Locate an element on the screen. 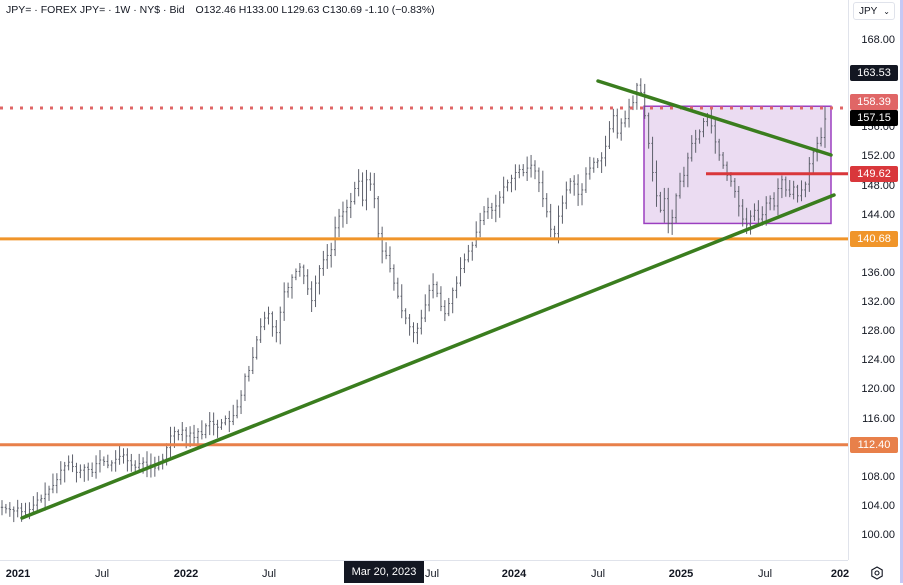 This screenshot has width=903, height=585. time-tick: 2025 is located at coordinates (681, 574).